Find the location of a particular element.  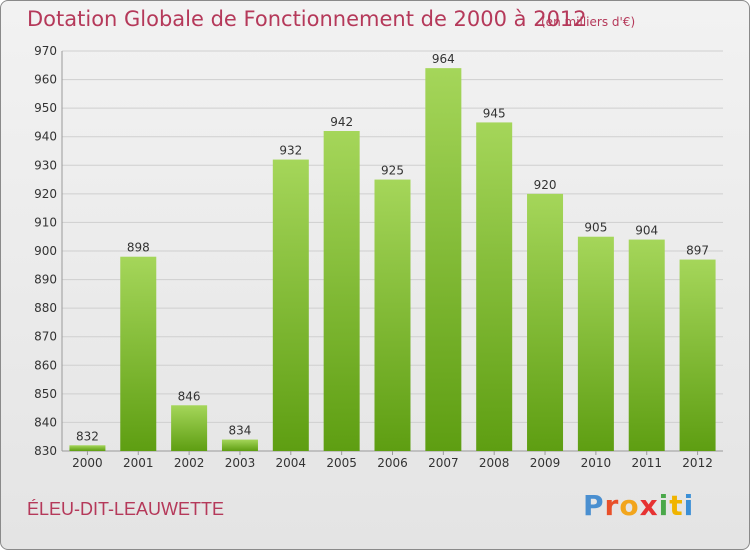

data-label: 932 is located at coordinates (290, 151).